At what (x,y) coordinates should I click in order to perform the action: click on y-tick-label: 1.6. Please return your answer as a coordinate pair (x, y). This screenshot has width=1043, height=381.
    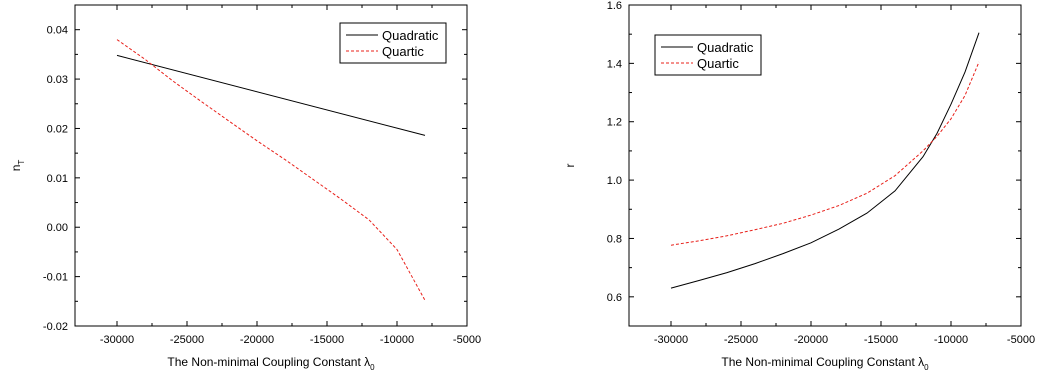
    Looking at the image, I should click on (614, 6).